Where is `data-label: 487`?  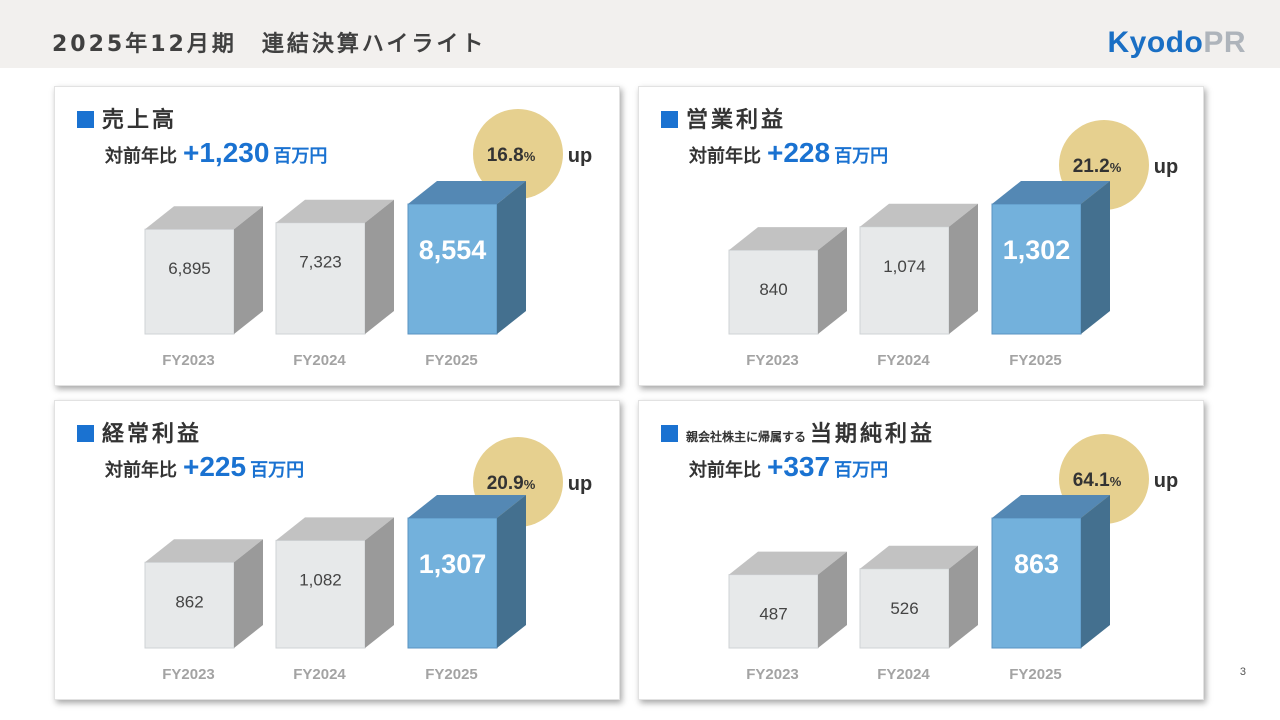
data-label: 487 is located at coordinates (773, 614).